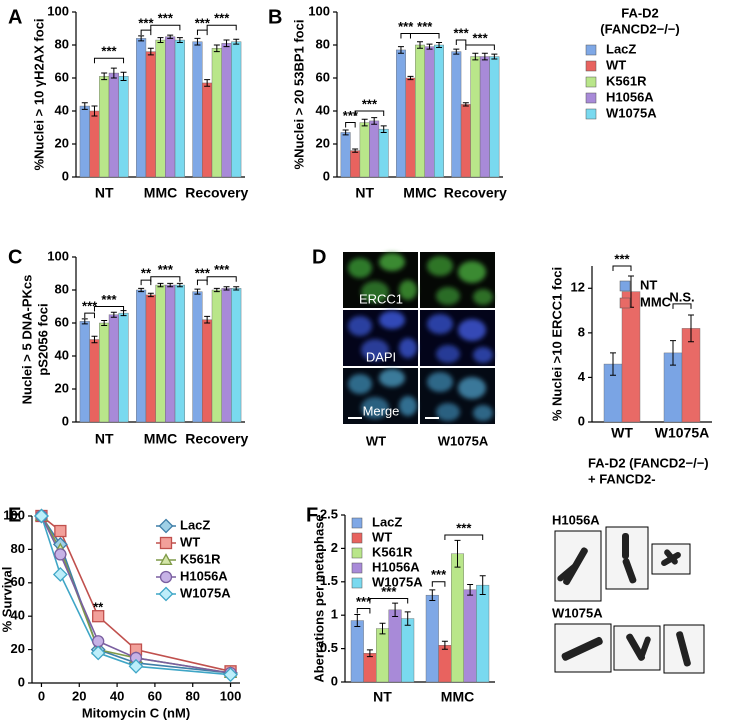  What do you see at coordinates (323, 109) in the screenshot?
I see `y-tick-label: 40` at bounding box center [323, 109].